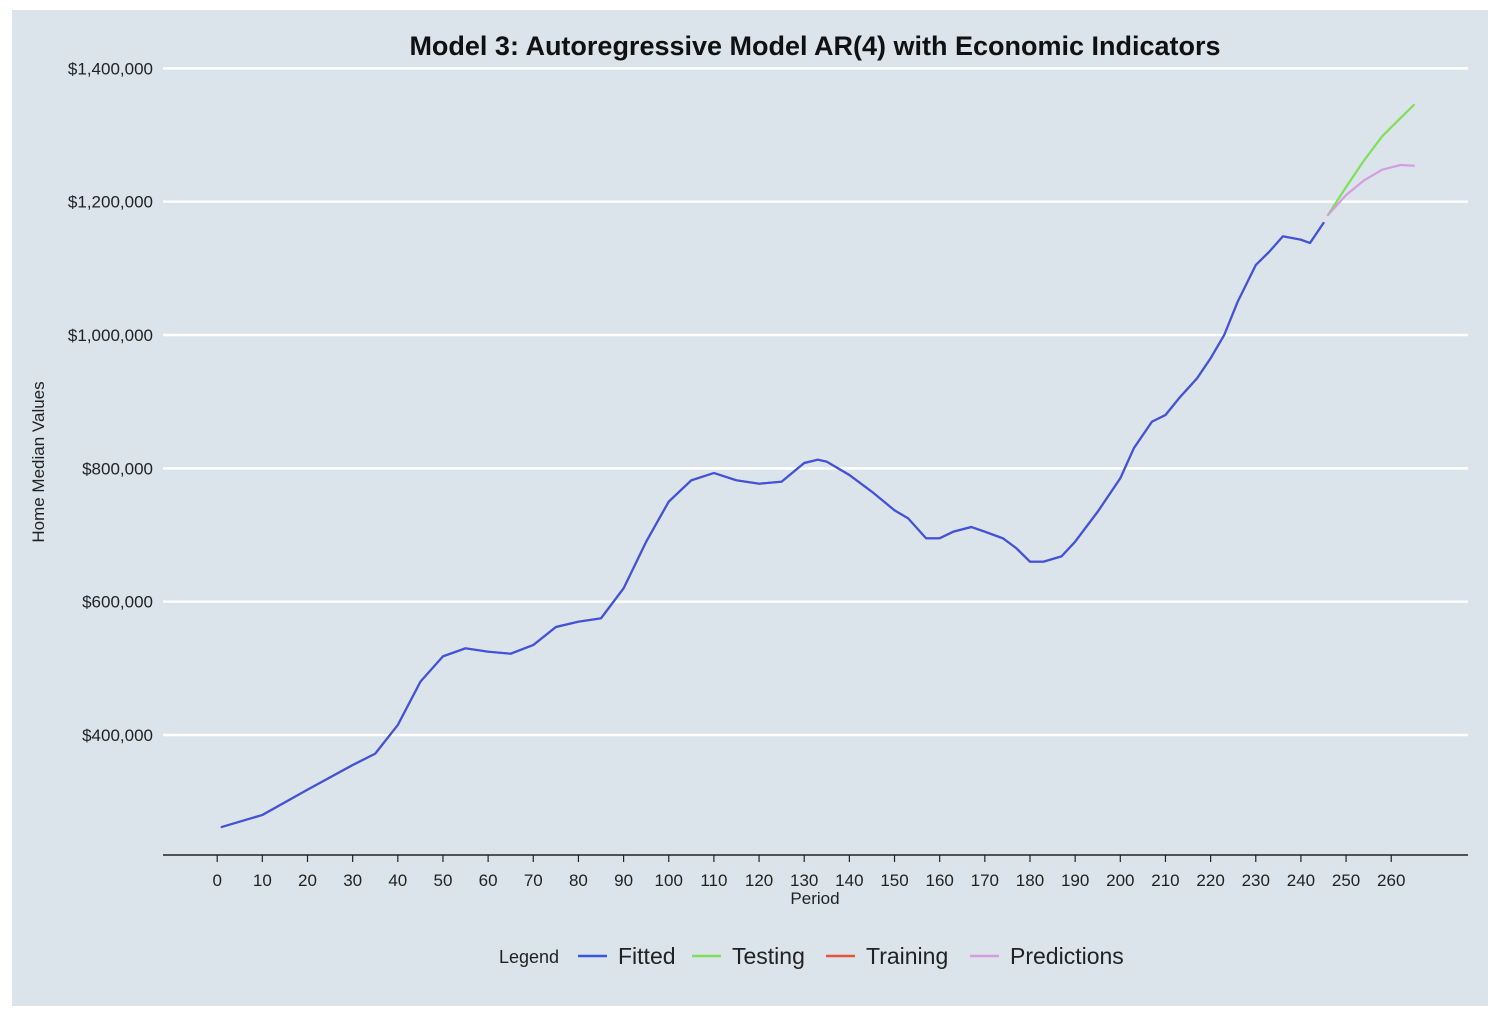 The width and height of the screenshot is (1500, 1012). I want to click on x-tick-label: 220, so click(1210, 880).